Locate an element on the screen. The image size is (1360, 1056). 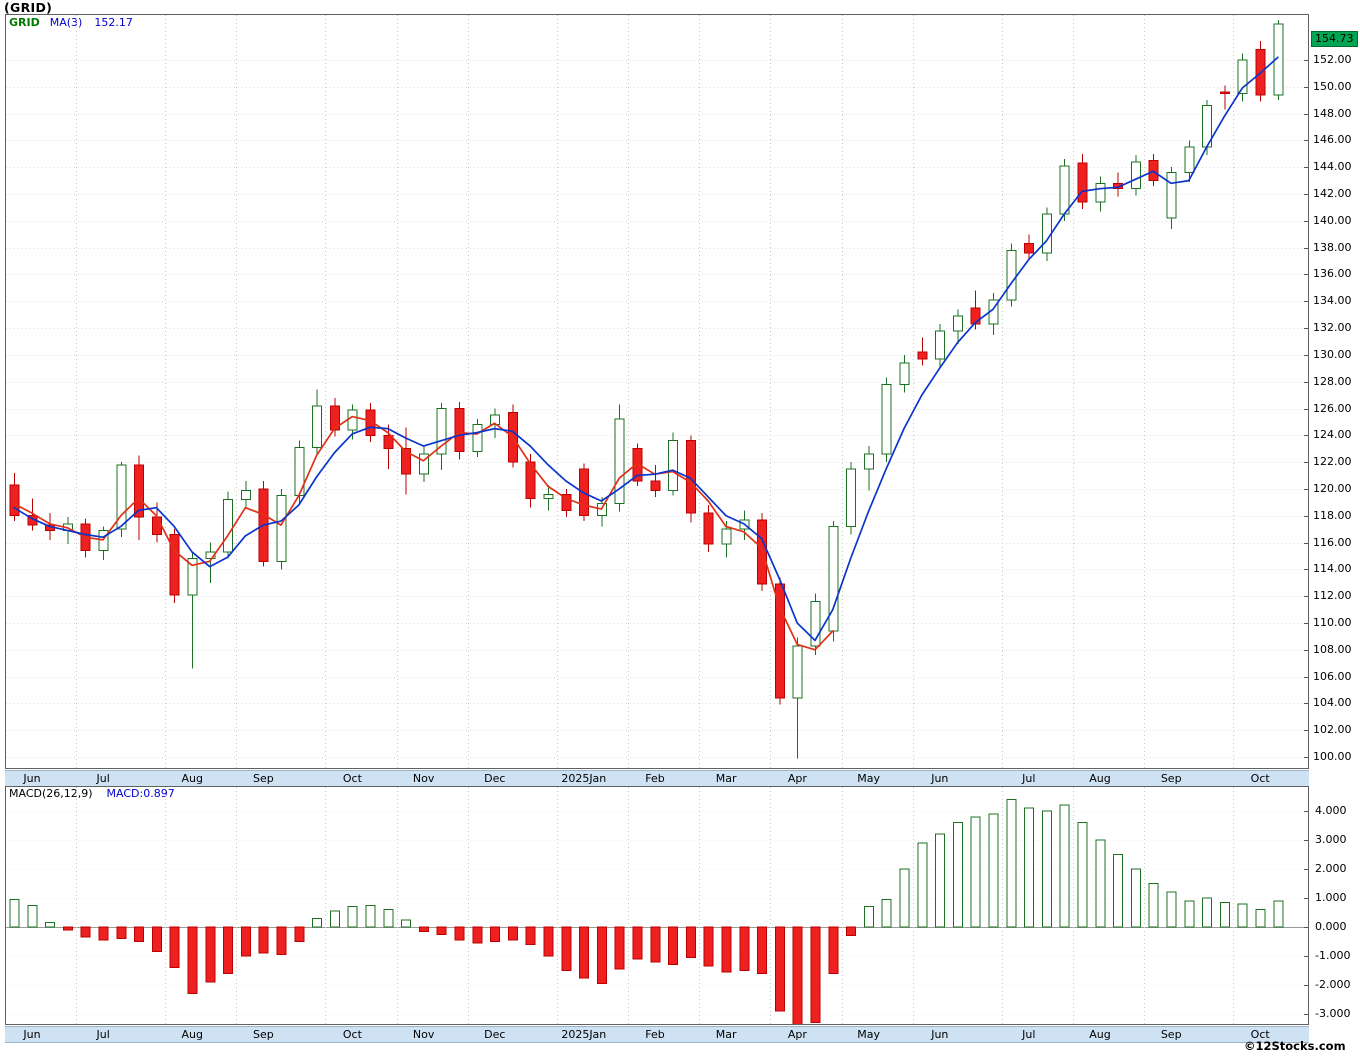
price-axis-label: 150.00 is located at coordinates (1332, 86).